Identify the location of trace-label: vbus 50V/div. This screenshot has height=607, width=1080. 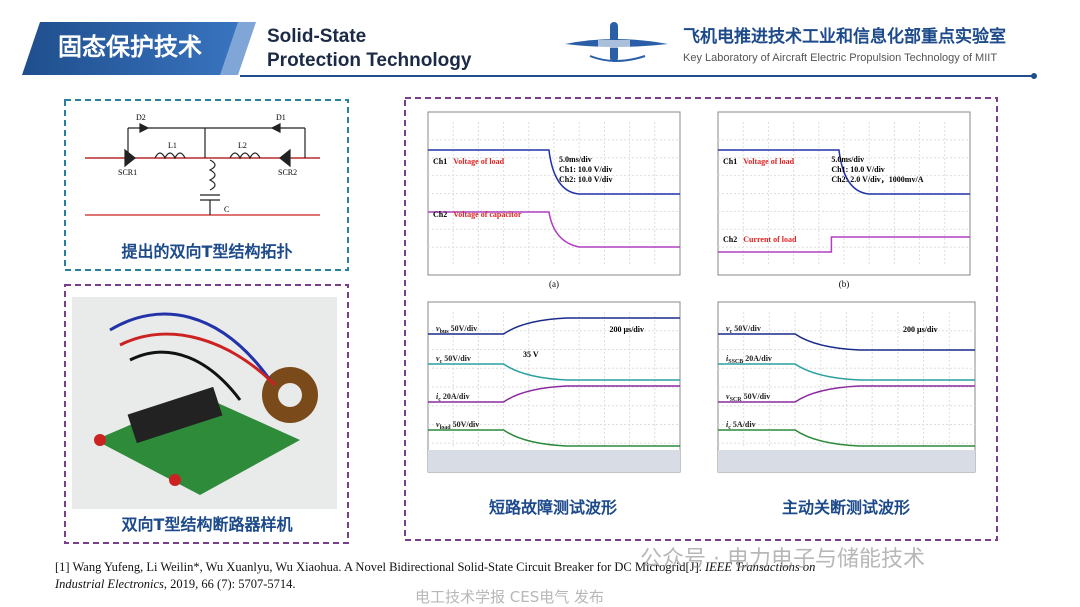
(456, 329).